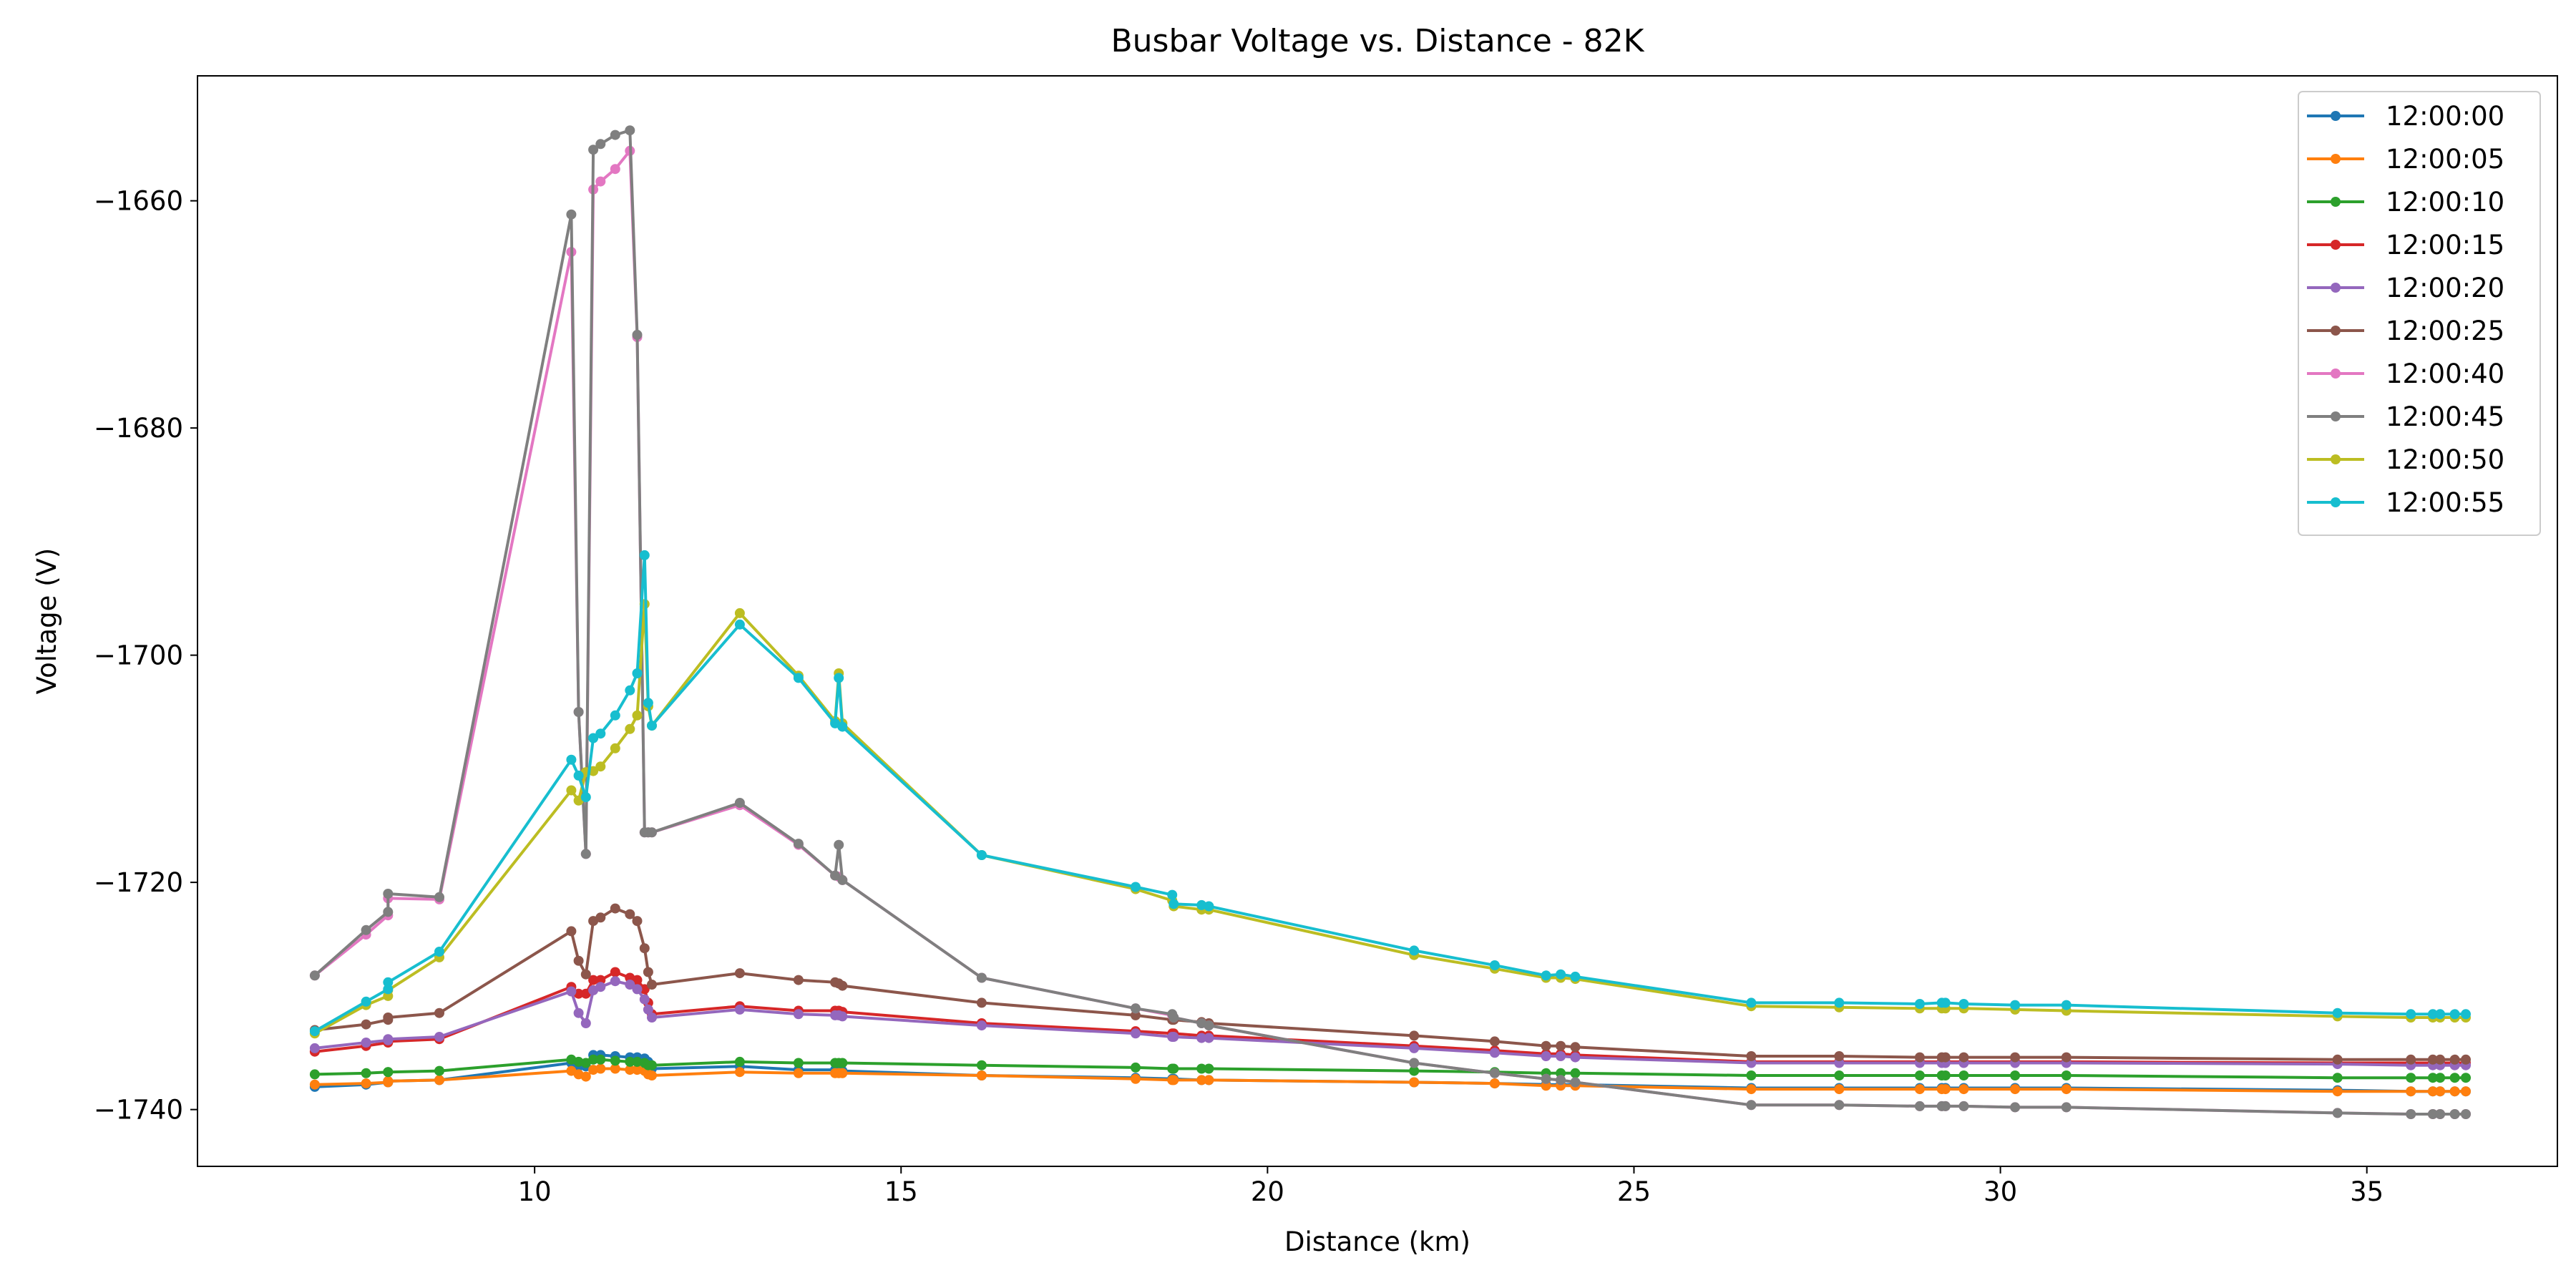 The image size is (2576, 1288). Describe the element at coordinates (1267, 1191) in the screenshot. I see `x-tick-label: 20` at that location.